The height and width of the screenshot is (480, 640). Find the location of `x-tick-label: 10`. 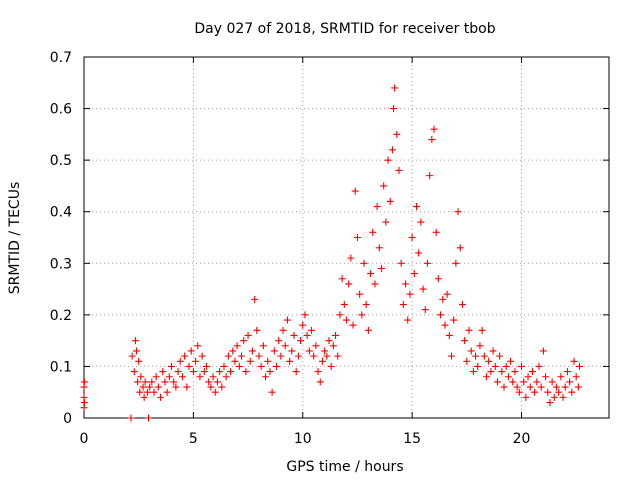

x-tick-label: 10 is located at coordinates (303, 439).